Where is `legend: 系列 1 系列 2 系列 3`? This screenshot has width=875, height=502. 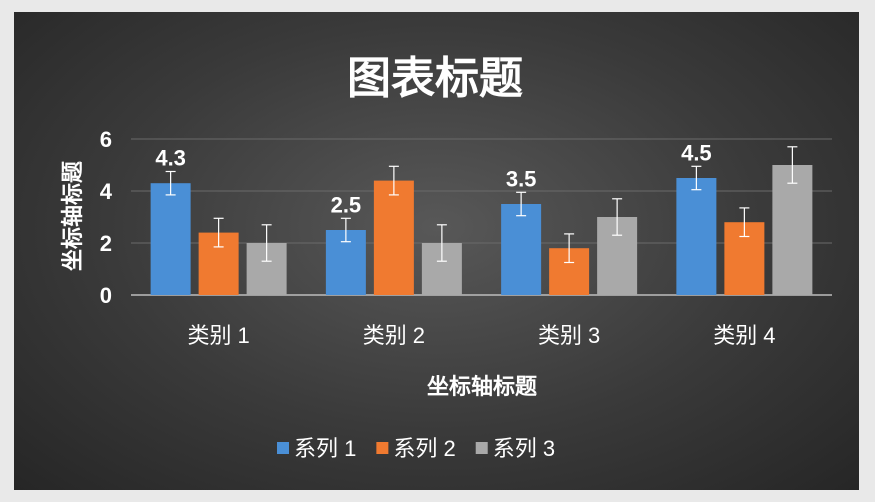
legend: 系列 1 系列 2 系列 3 is located at coordinates (416, 448).